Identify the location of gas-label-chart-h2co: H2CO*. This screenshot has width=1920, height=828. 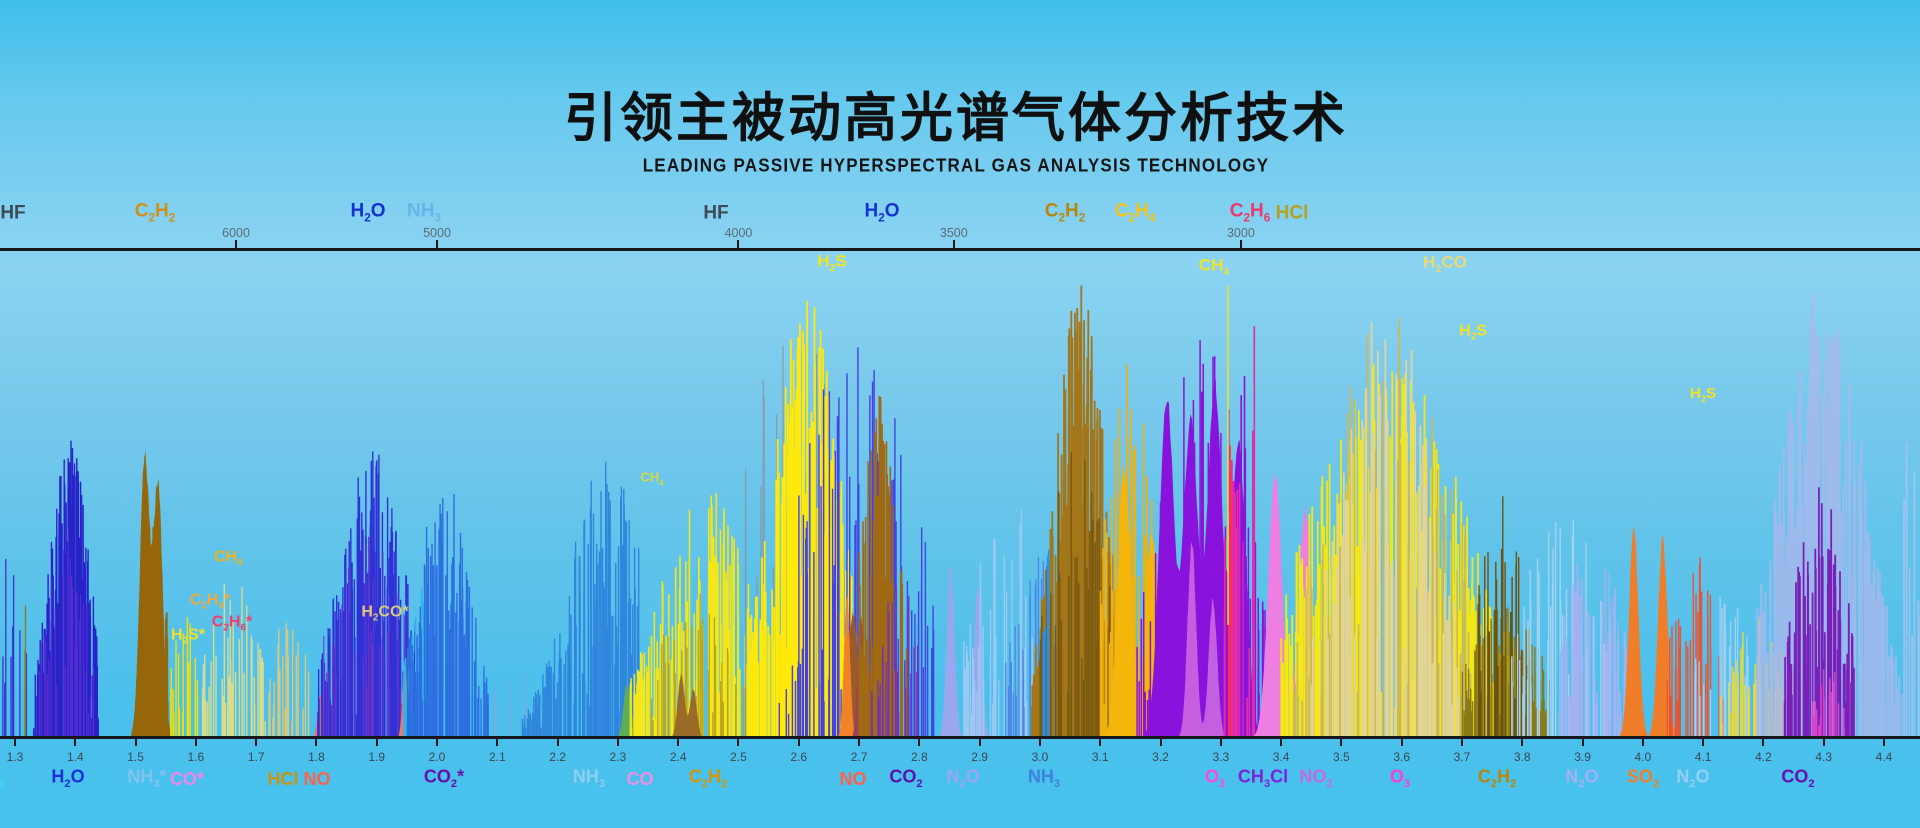
(385, 613).